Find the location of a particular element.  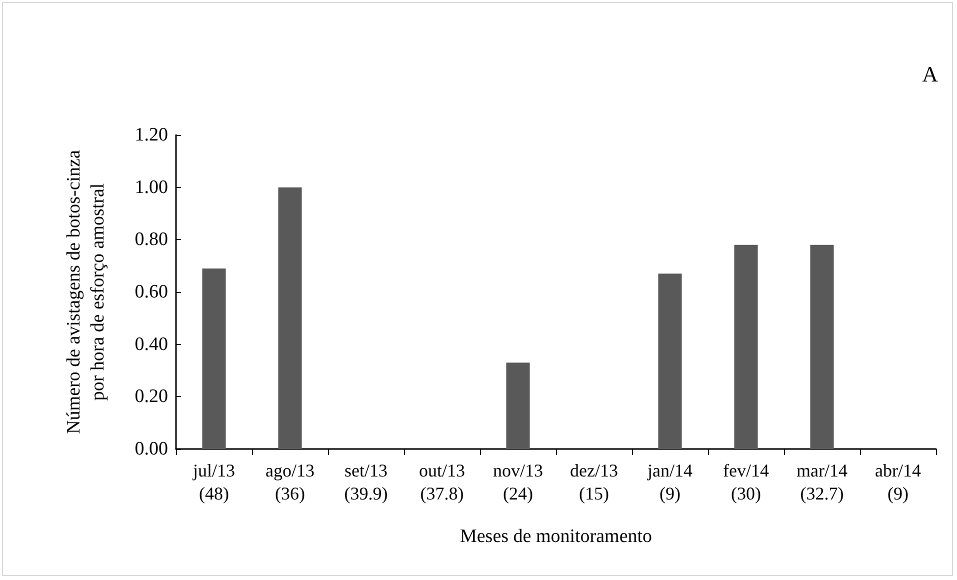

x-tick-label: abr/14 (9) is located at coordinates (898, 482).